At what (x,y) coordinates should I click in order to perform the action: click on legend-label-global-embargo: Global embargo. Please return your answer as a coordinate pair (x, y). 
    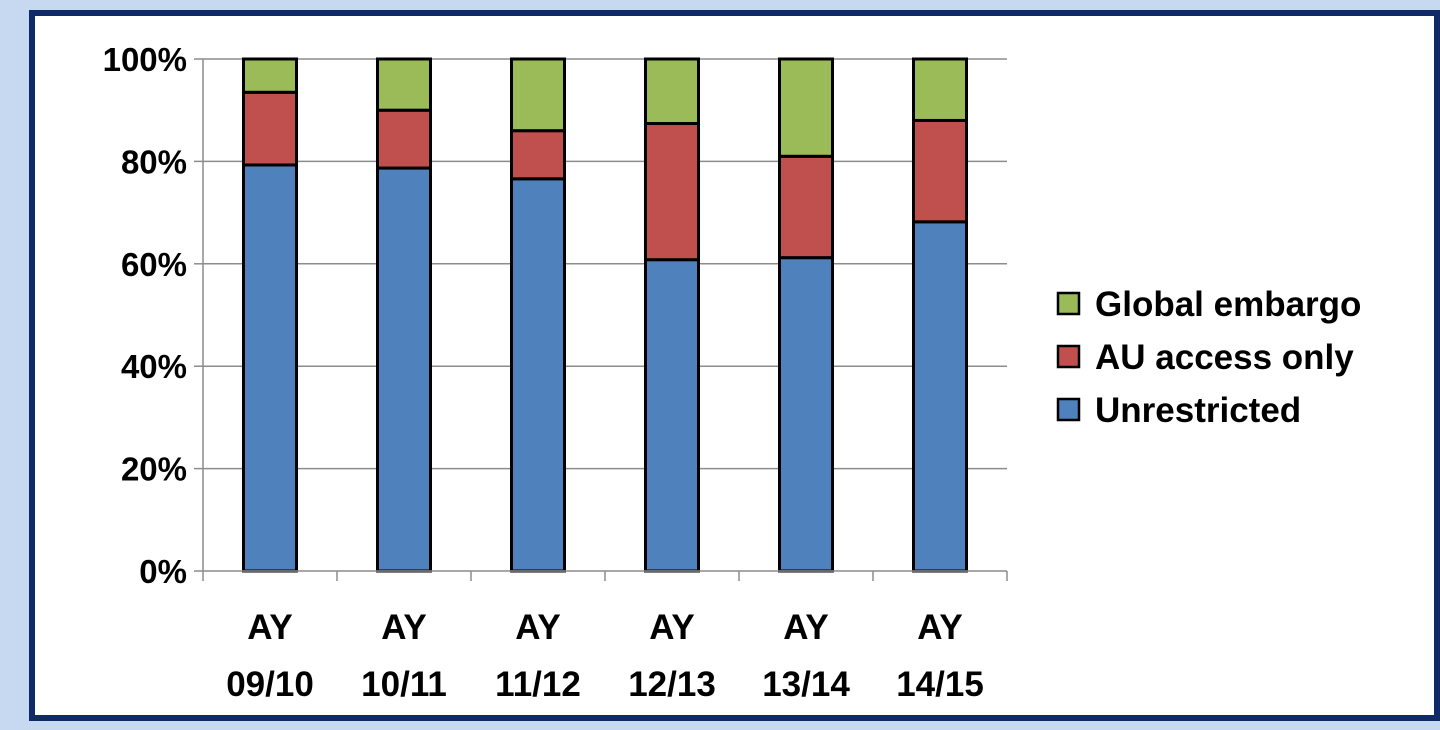
    Looking at the image, I should click on (1228, 304).